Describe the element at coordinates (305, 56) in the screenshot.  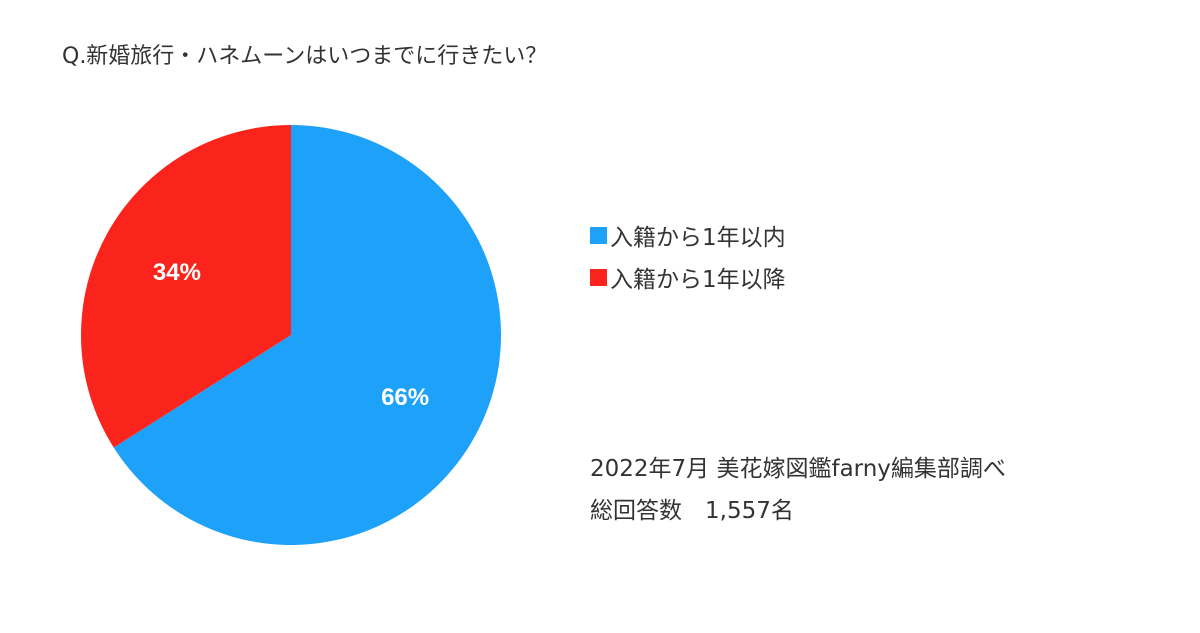
I see `chart-title: Q.新婚旅行・ハネムーンはいつまでに行きたい？` at that location.